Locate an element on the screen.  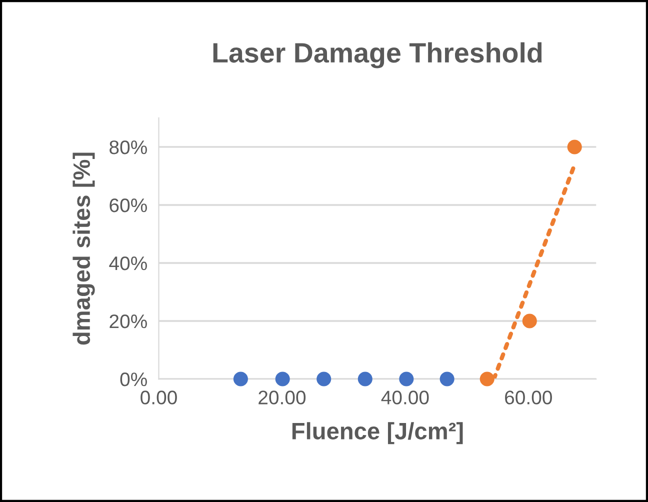
y-tick-label: 60% is located at coordinates (128, 205).